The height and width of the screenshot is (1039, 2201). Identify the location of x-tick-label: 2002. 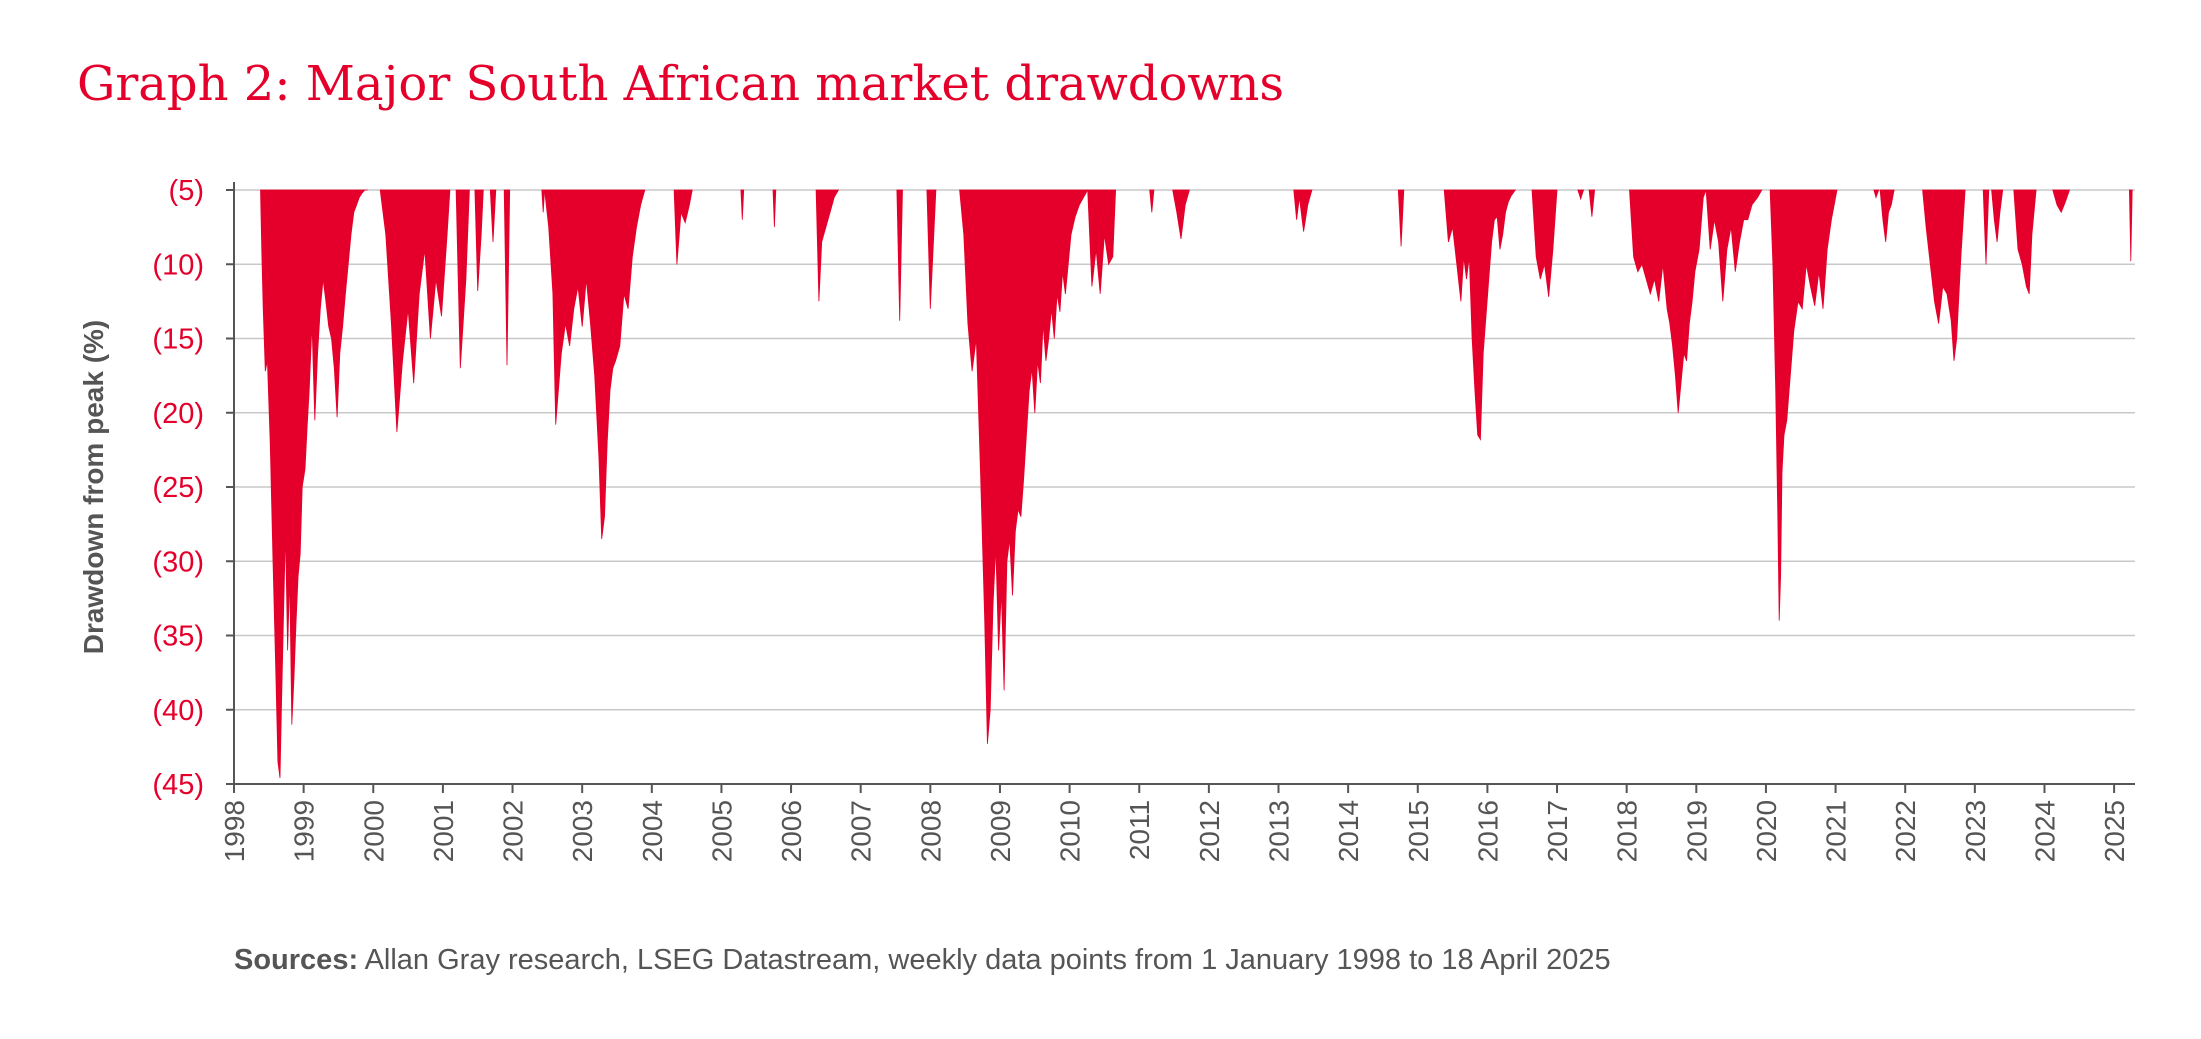
(513, 831).